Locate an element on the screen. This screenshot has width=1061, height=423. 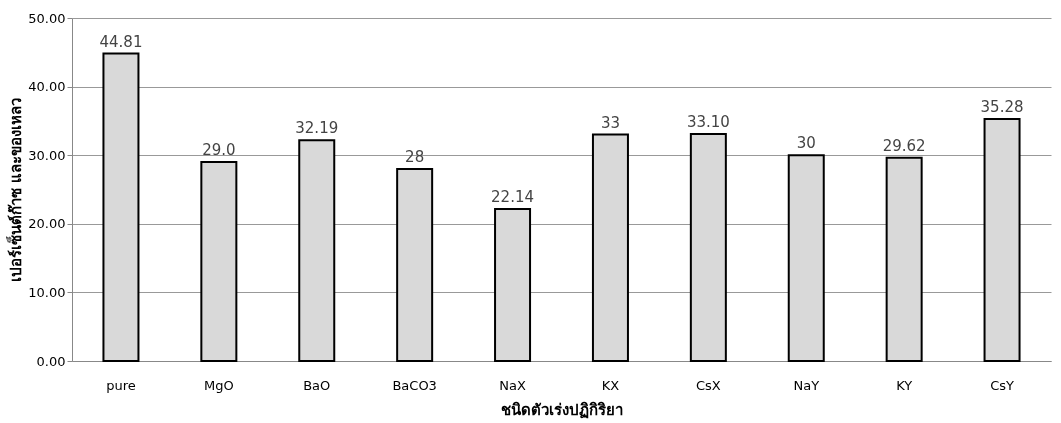
data-label: 30 is located at coordinates (806, 143).